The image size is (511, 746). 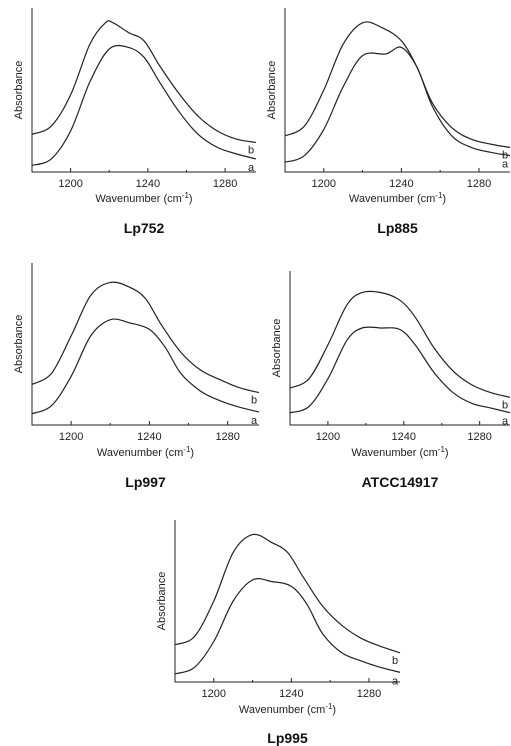 What do you see at coordinates (145, 482) in the screenshot?
I see `panel-title: Lp997` at bounding box center [145, 482].